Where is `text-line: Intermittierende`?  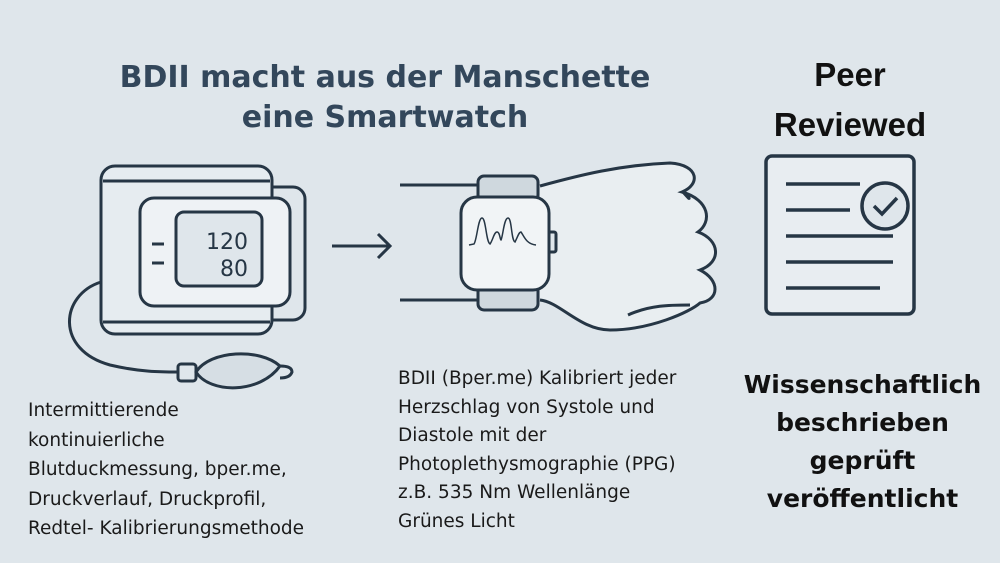 text-line: Intermittierende is located at coordinates (103, 410).